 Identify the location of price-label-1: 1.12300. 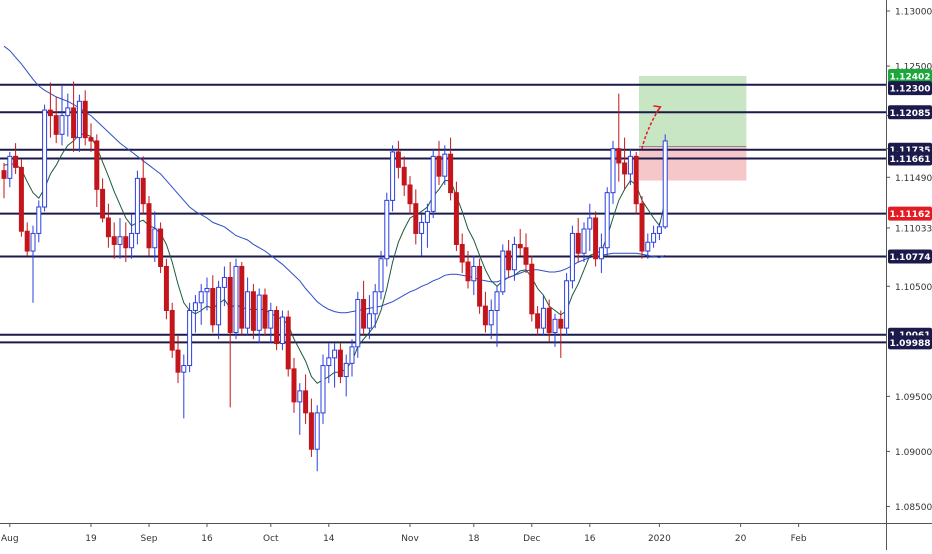
(910, 88).